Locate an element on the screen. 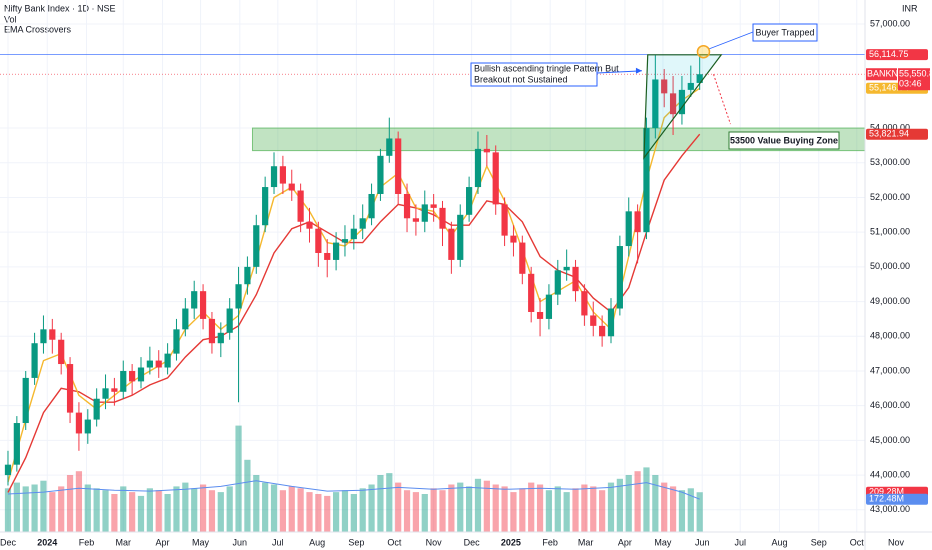 This screenshot has height=550, width=932. y-tick-label: 45,000.00 is located at coordinates (890, 440).